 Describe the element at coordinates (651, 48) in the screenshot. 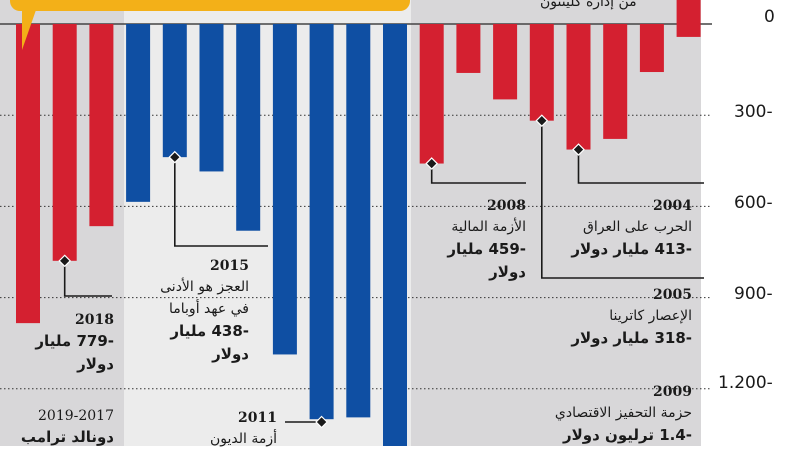

I see `bar-2002` at that location.